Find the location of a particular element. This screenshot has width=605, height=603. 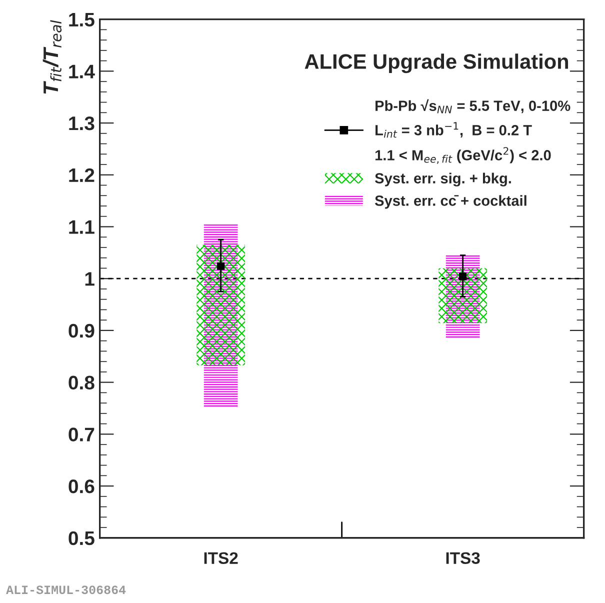

y-tick-label: 0.5 is located at coordinates (81, 538).